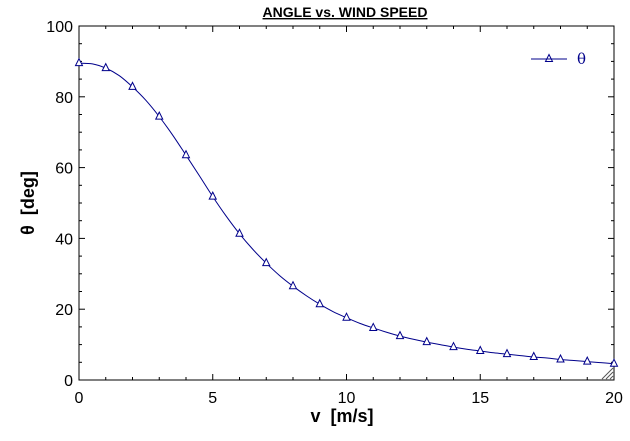 The image size is (630, 441). Describe the element at coordinates (59, 27) in the screenshot. I see `y-tick-label: 100` at that location.